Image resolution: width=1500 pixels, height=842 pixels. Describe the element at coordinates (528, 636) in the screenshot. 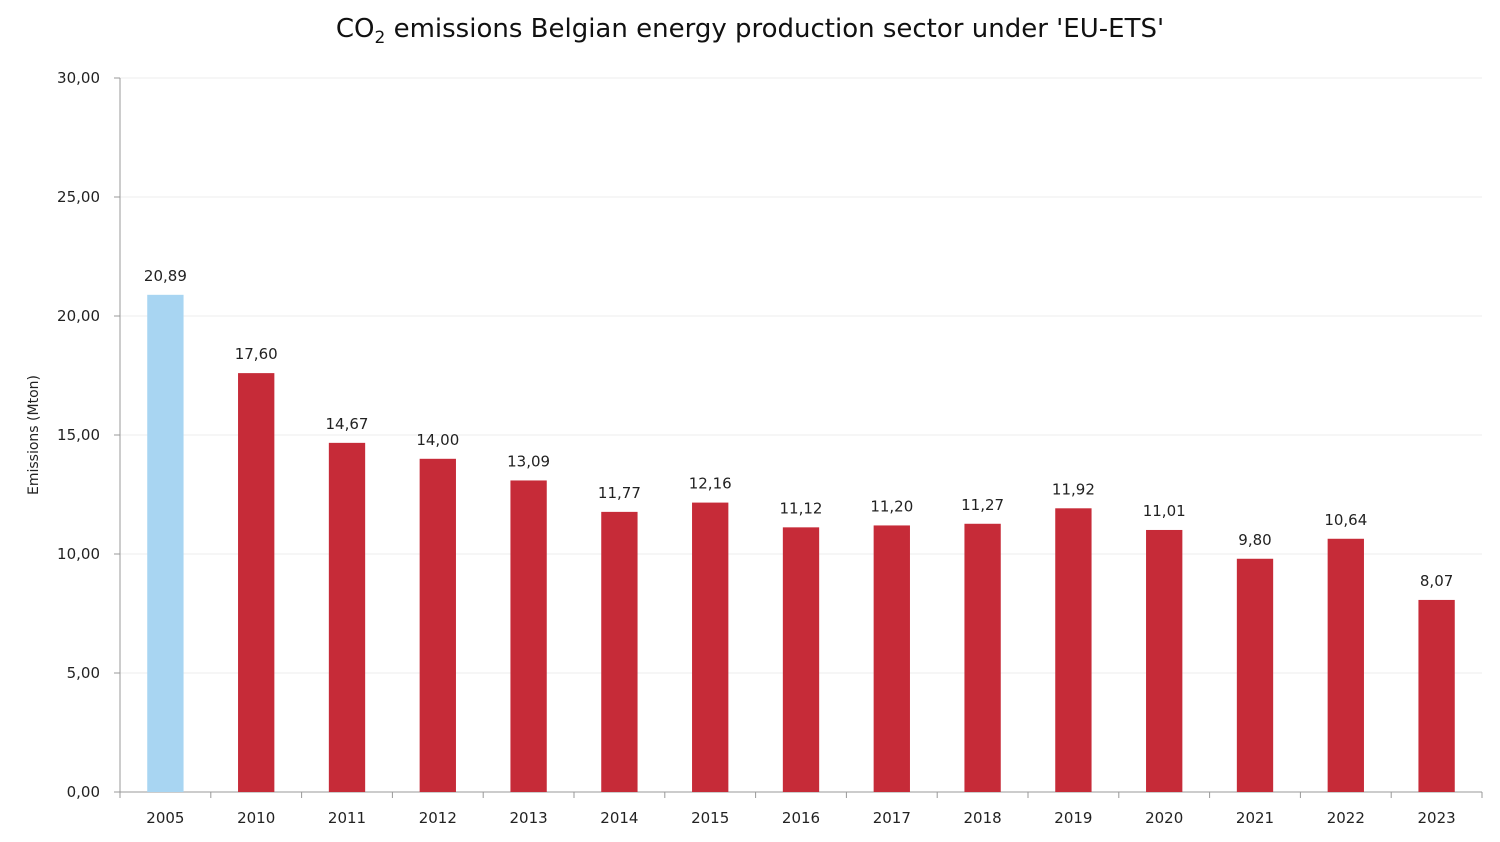

I see `bar-2013` at that location.